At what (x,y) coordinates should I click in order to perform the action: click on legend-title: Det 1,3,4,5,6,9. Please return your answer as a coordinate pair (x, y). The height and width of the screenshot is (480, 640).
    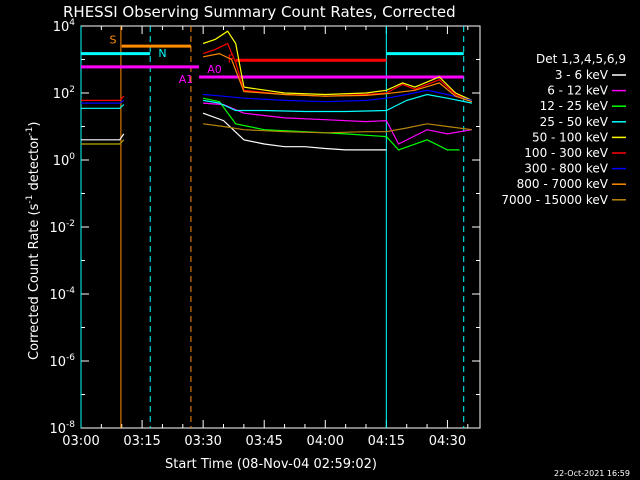
    Looking at the image, I should click on (581, 59).